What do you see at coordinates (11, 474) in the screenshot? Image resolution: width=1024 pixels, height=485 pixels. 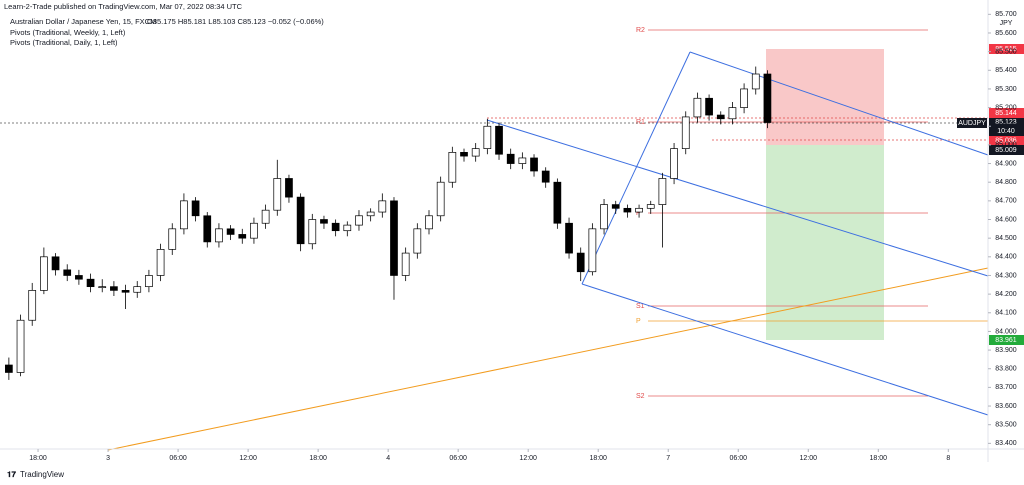 I see `logo: 𝟏𝟕` at bounding box center [11, 474].